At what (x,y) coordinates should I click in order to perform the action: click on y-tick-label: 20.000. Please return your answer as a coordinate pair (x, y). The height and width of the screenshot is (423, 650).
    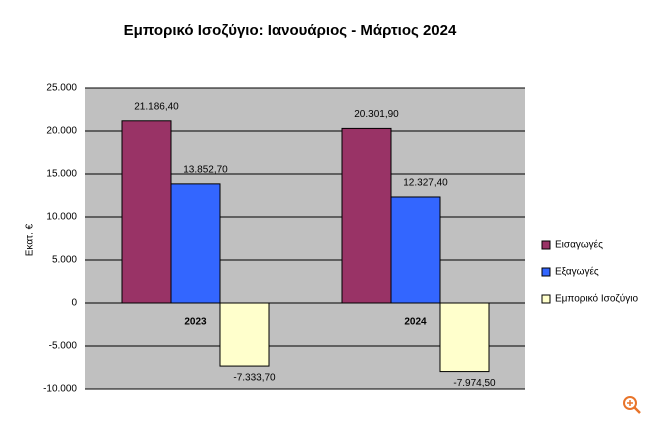
    Looking at the image, I should click on (61, 131).